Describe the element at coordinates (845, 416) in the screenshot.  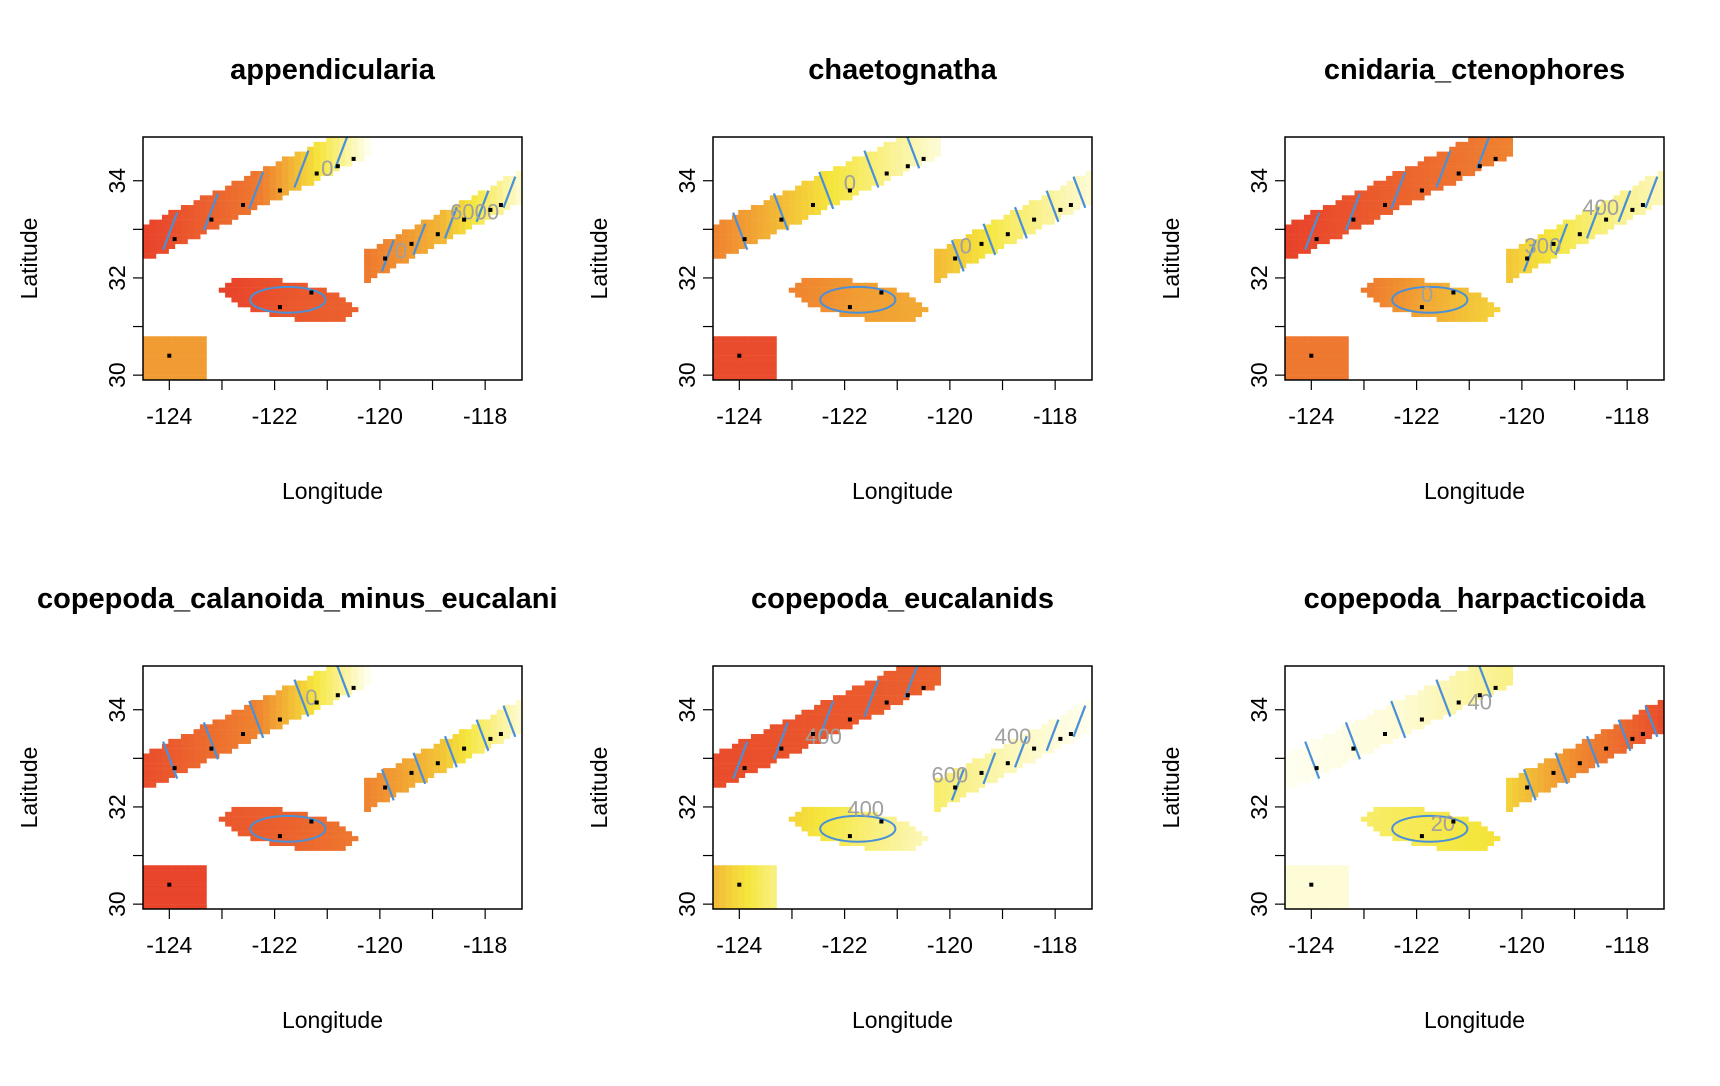
I see `x-tick-label: -122` at that location.